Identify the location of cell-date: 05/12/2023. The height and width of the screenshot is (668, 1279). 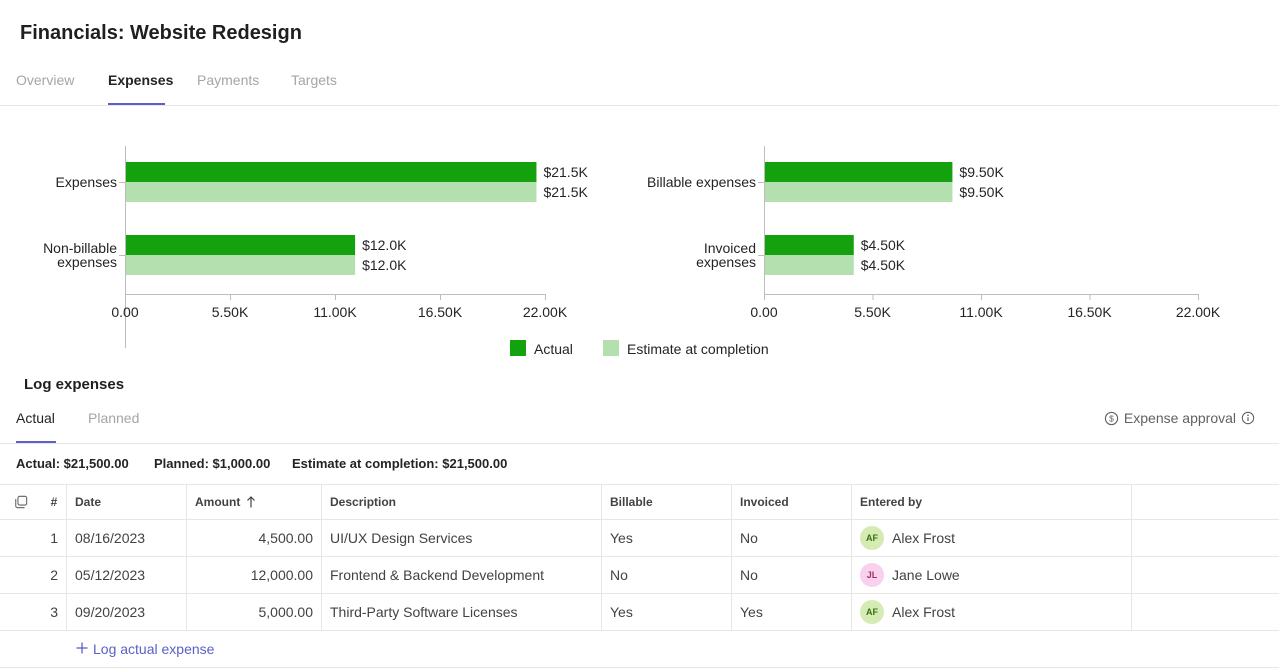
(127, 575).